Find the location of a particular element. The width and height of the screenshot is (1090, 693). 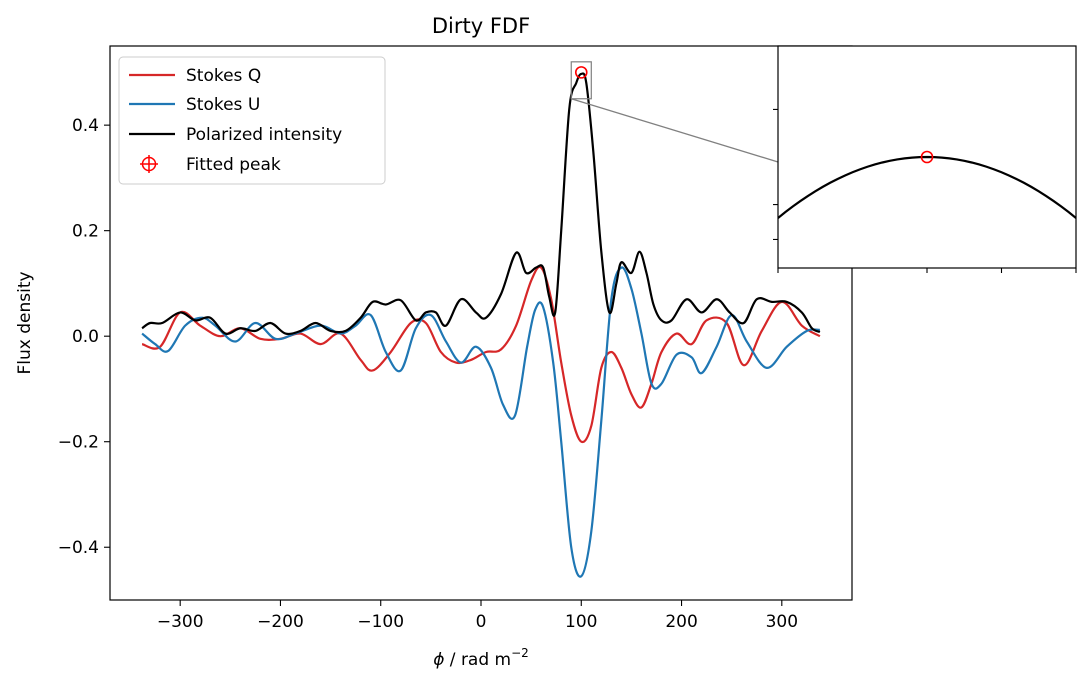

fitted-peak-marker is located at coordinates (581, 72).